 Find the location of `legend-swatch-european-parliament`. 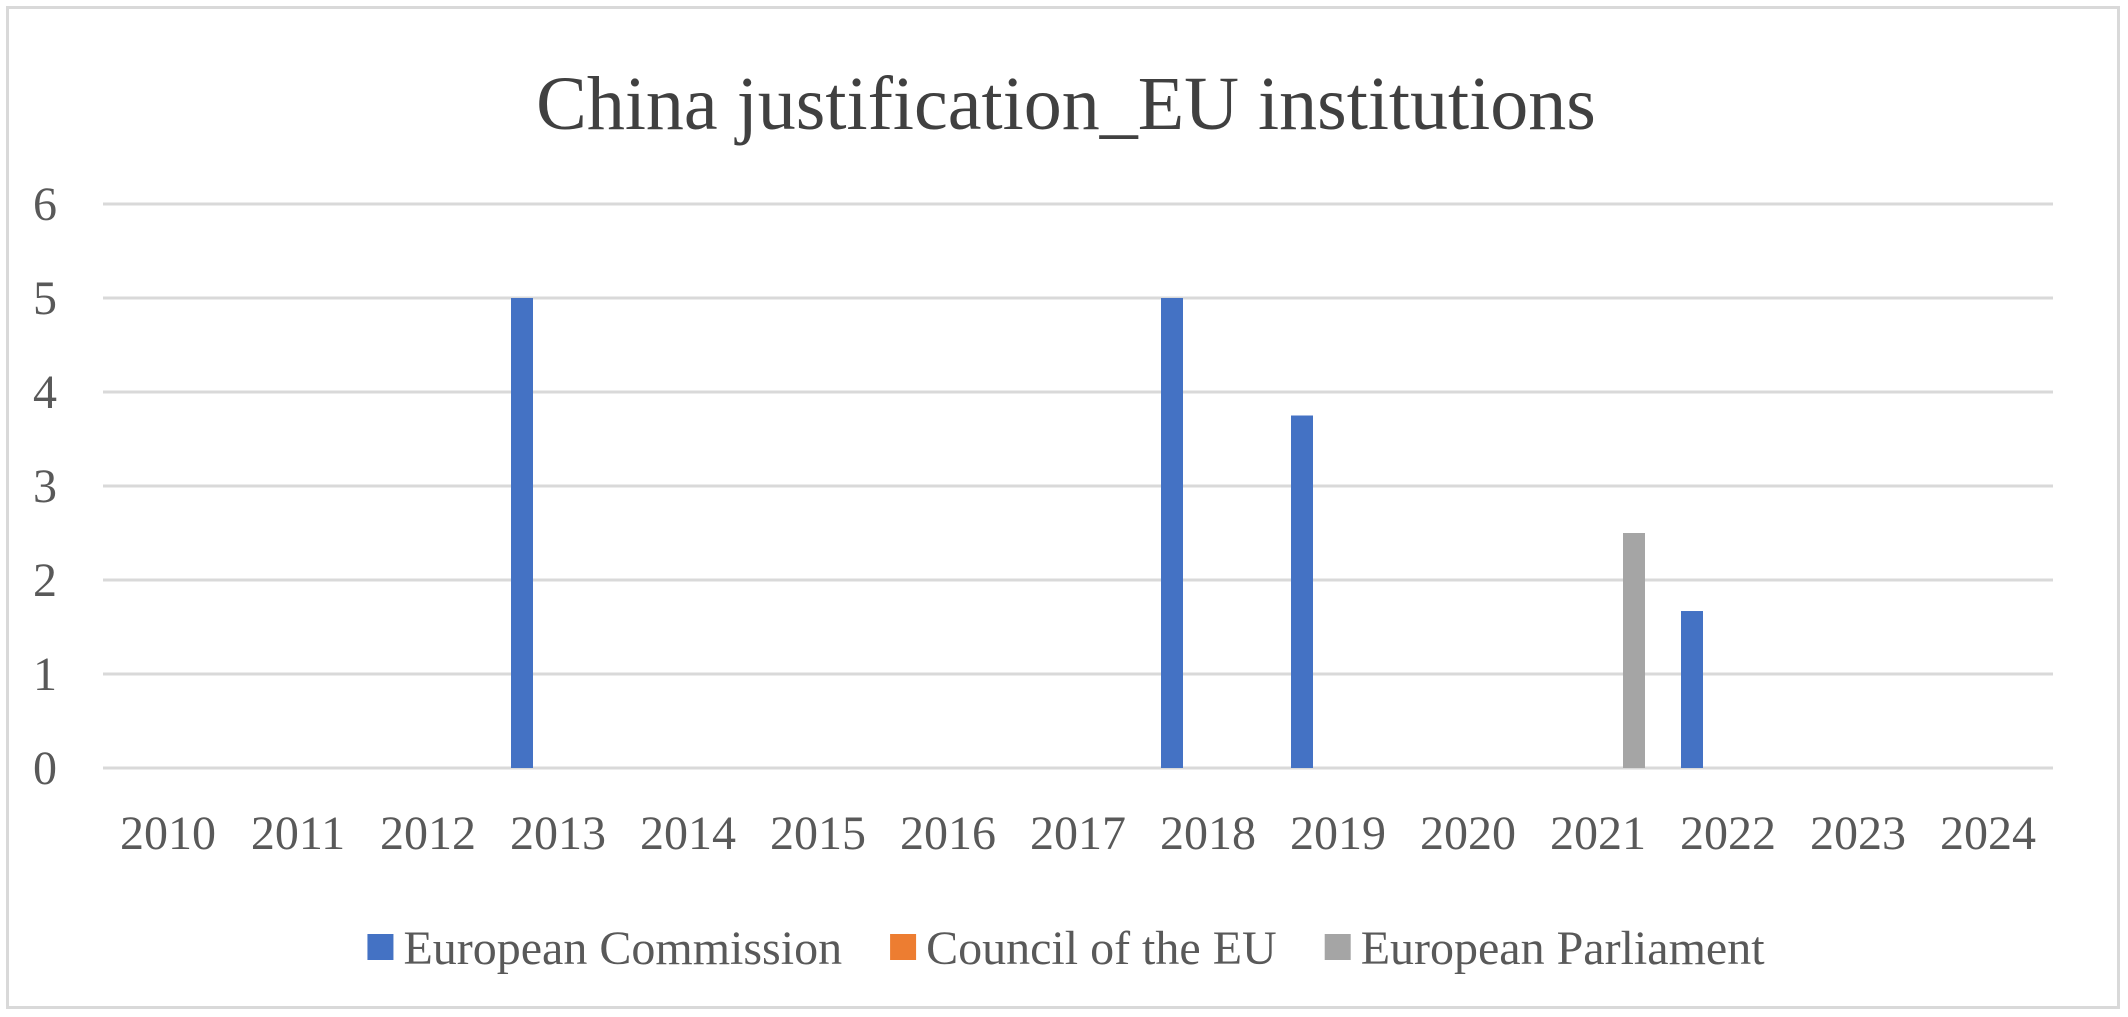

legend-swatch-european-parliament is located at coordinates (1337, 947).